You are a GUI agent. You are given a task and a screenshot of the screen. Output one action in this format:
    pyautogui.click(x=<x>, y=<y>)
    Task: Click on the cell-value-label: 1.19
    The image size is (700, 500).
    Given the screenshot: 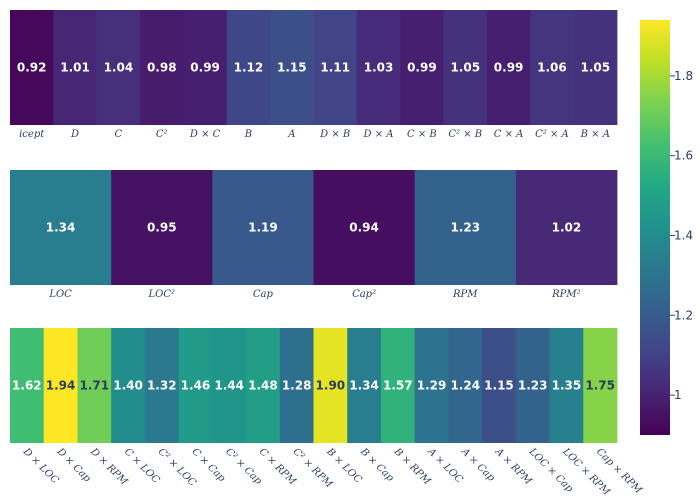 What is the action you would take?
    pyautogui.click(x=263, y=228)
    